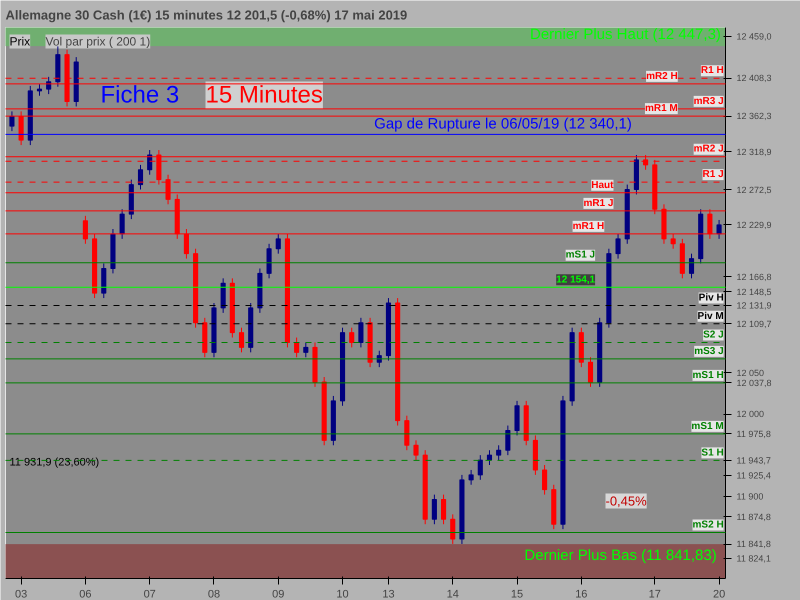 The image size is (800, 600). I want to click on annotation: Fiche 3, so click(140, 95).